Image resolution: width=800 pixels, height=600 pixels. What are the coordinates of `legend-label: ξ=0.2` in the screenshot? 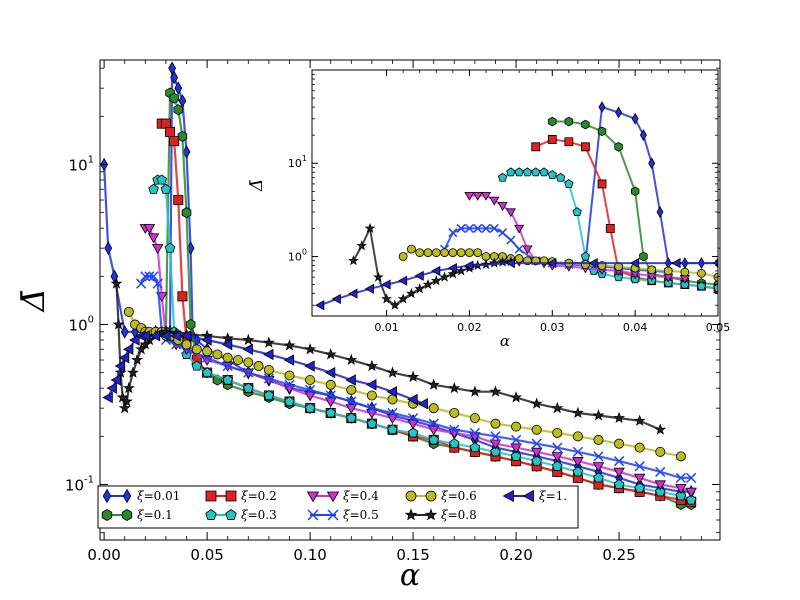 It's located at (259, 496).